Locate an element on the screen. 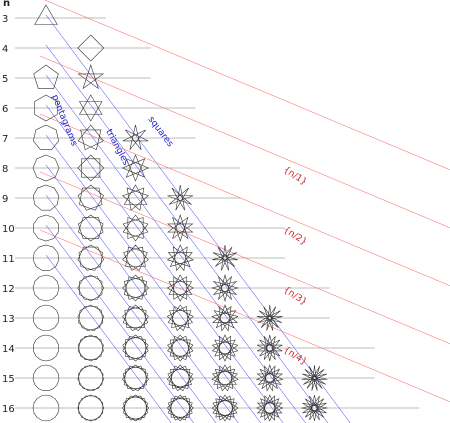 The width and height of the screenshot is (450, 423). row-label-12: 12 is located at coordinates (8, 289).